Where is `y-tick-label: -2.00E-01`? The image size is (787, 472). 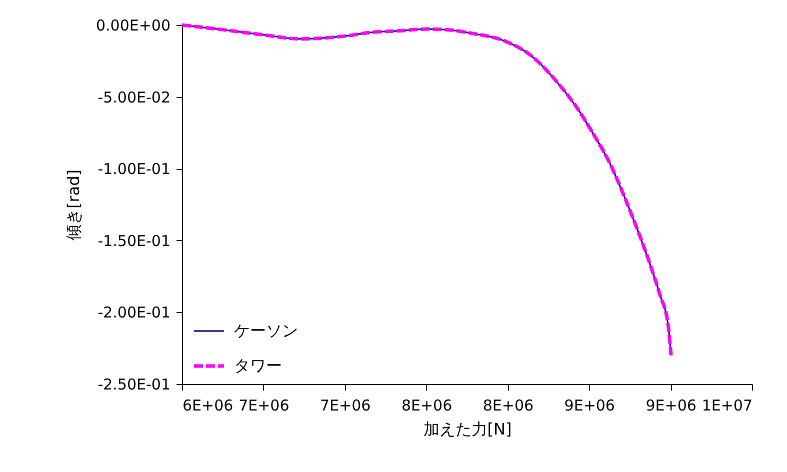
y-tick-label: -2.00E-01 is located at coordinates (134, 313).